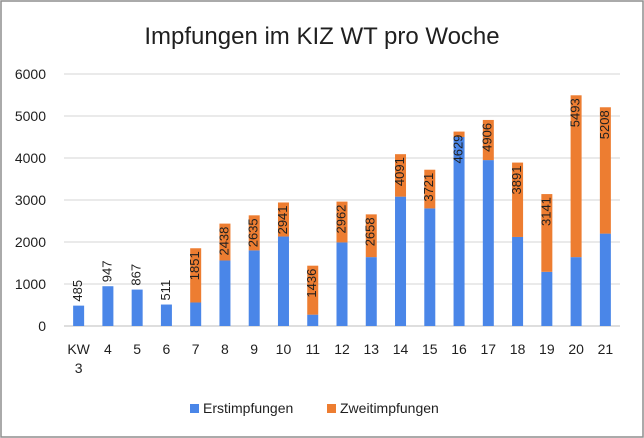 This screenshot has height=438, width=644. I want to click on x-tick-label: 10, so click(284, 349).